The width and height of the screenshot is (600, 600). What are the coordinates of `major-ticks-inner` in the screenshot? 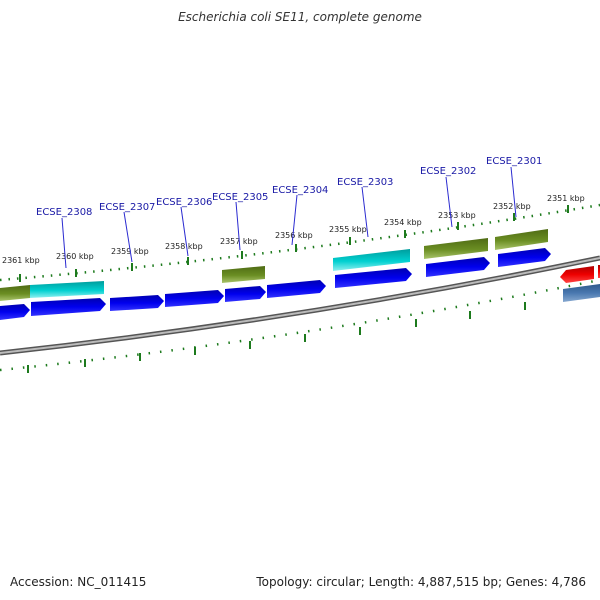 It's located at (276, 337).